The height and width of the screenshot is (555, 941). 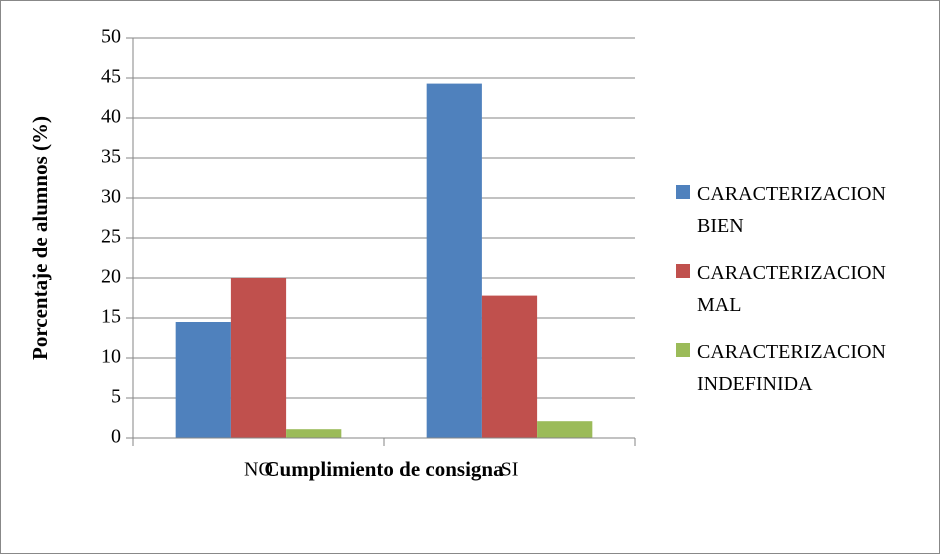 What do you see at coordinates (40, 238) in the screenshot?
I see `y-axis-label: Porcentaje de alumnos (%)` at bounding box center [40, 238].